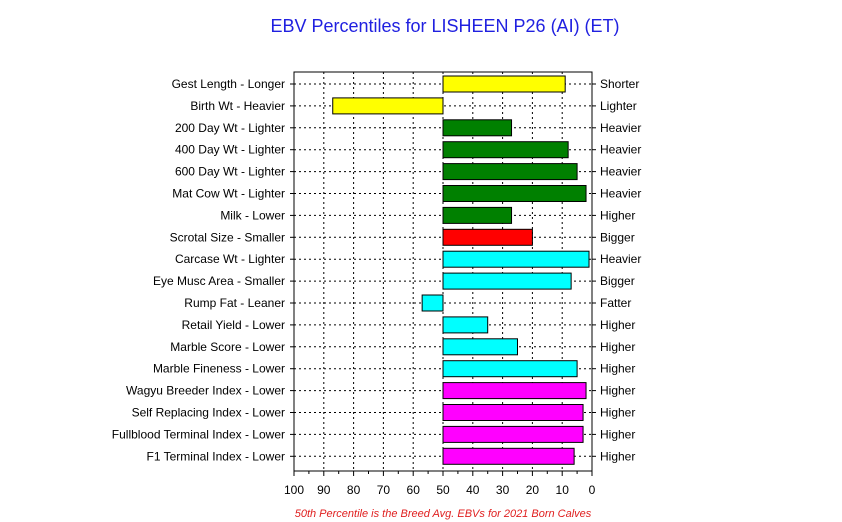  Describe the element at coordinates (237, 106) in the screenshot. I see `trait-label-left: Birth Wt - Heavier` at that location.